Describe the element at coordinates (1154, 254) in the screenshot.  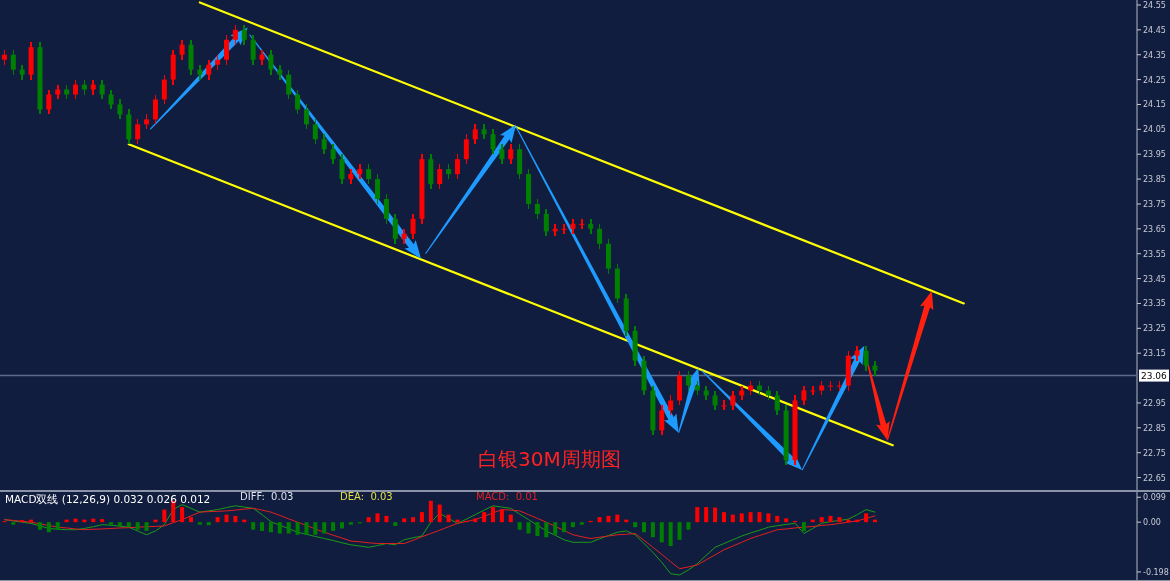
I see `y-tick-label: 23.55` at that location.